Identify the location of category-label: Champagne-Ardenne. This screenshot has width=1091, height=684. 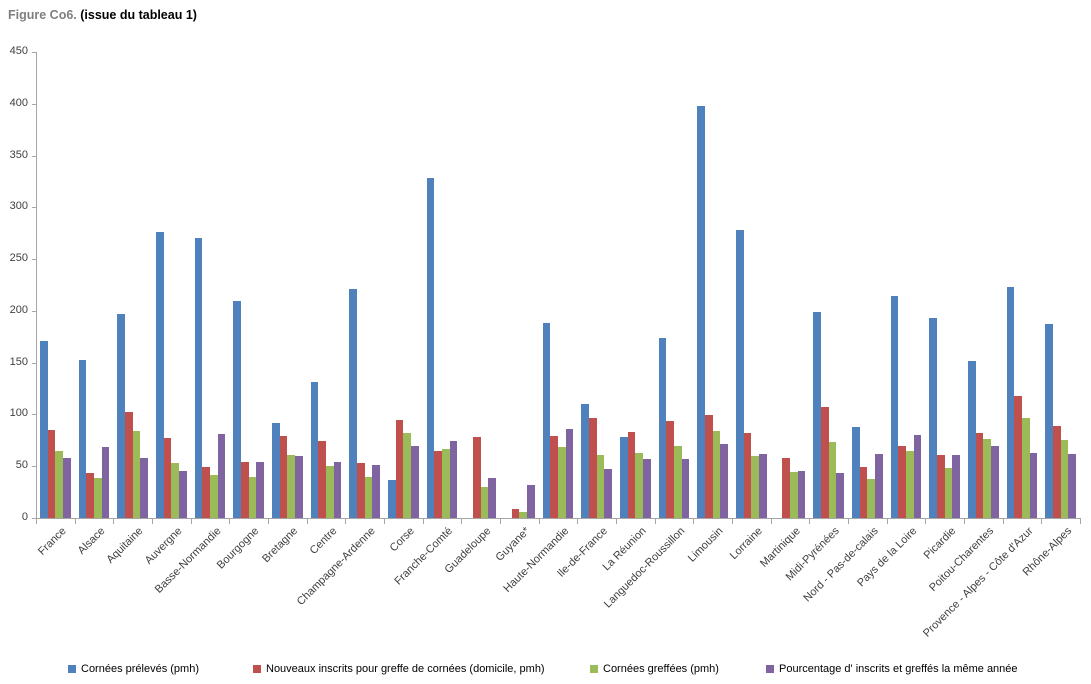
(336, 566).